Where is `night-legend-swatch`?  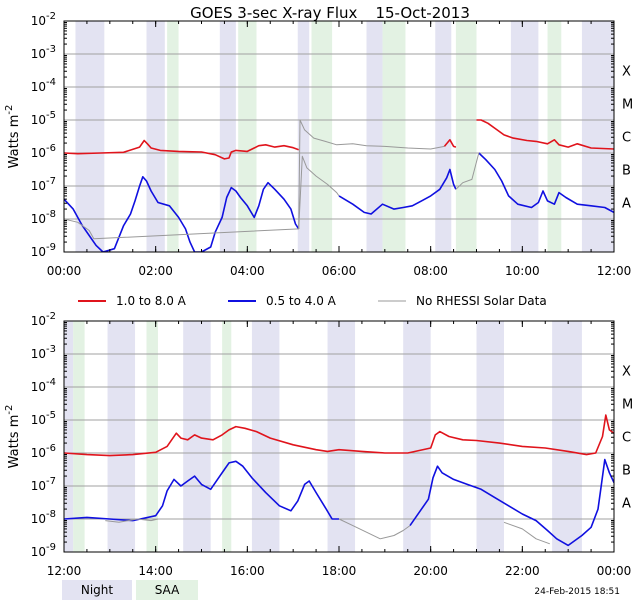
night-legend-swatch is located at coordinates (97, 590).